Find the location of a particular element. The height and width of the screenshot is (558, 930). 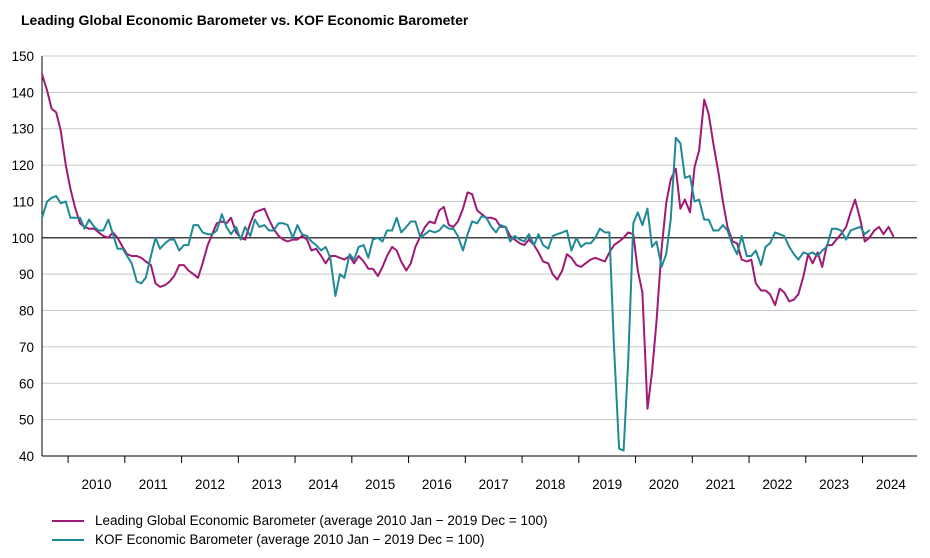

y-tick-label: 60 is located at coordinates (26, 383).